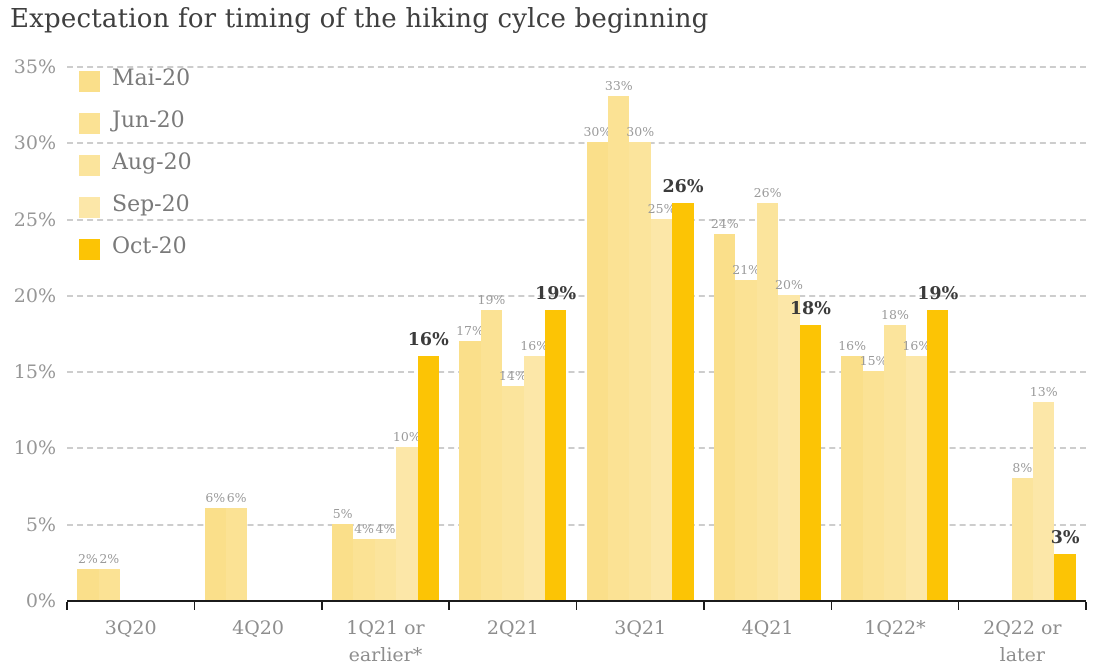 The height and width of the screenshot is (671, 1108). I want to click on bar-value-label: 13%, so click(1043, 391).